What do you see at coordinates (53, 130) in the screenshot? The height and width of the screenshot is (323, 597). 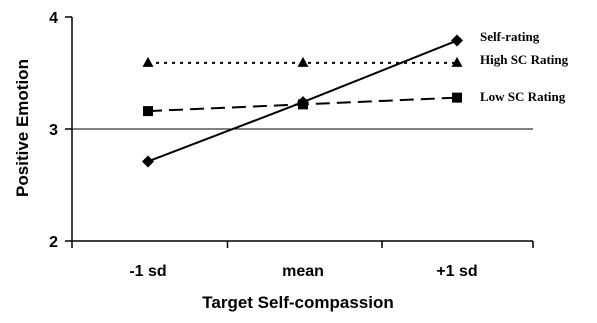 I see `y-tick-label: 3` at bounding box center [53, 130].